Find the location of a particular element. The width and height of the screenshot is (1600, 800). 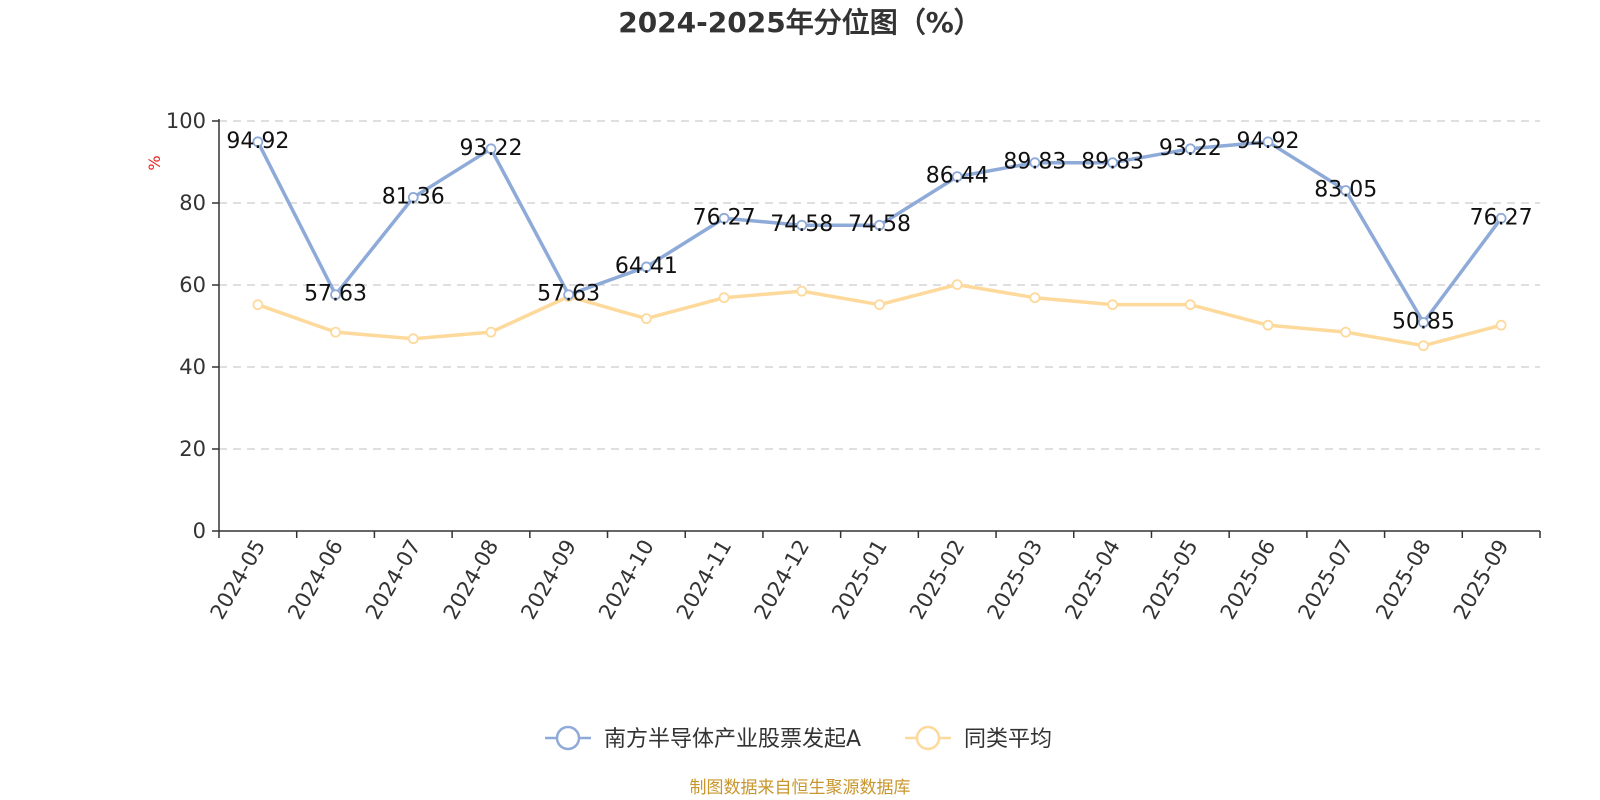

legend-item-0: 南方半导体产业股票发起A is located at coordinates (703, 738).